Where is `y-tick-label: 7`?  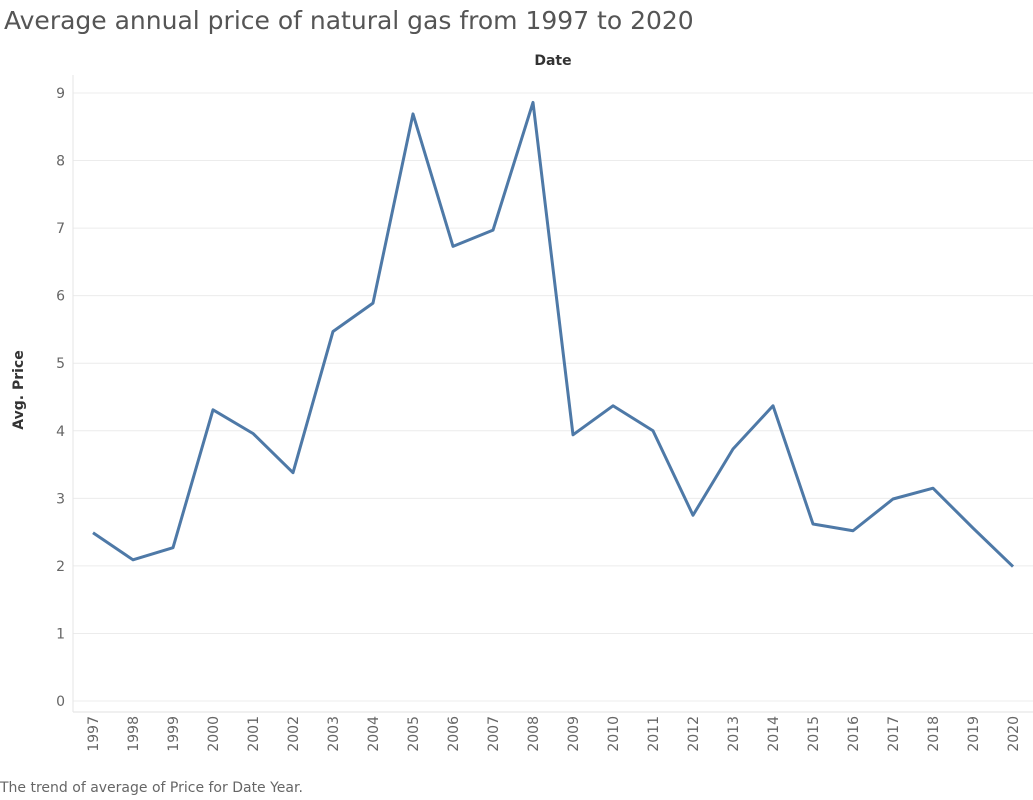 y-tick-label: 7 is located at coordinates (60, 229).